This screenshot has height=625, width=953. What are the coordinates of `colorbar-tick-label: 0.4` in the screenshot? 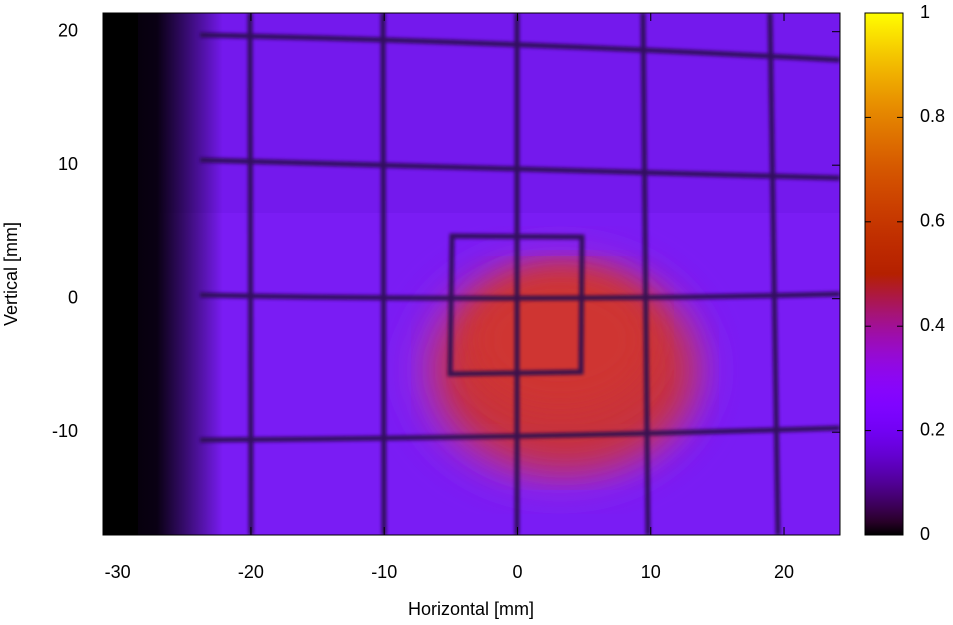 It's located at (932, 325).